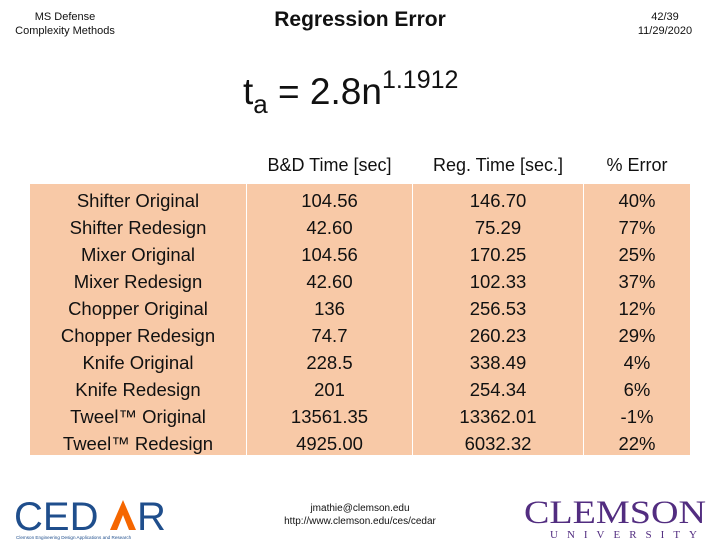 The image size is (720, 540). Describe the element at coordinates (498, 165) in the screenshot. I see `column-header-reg-time: Reg. Time [sec.]` at that location.